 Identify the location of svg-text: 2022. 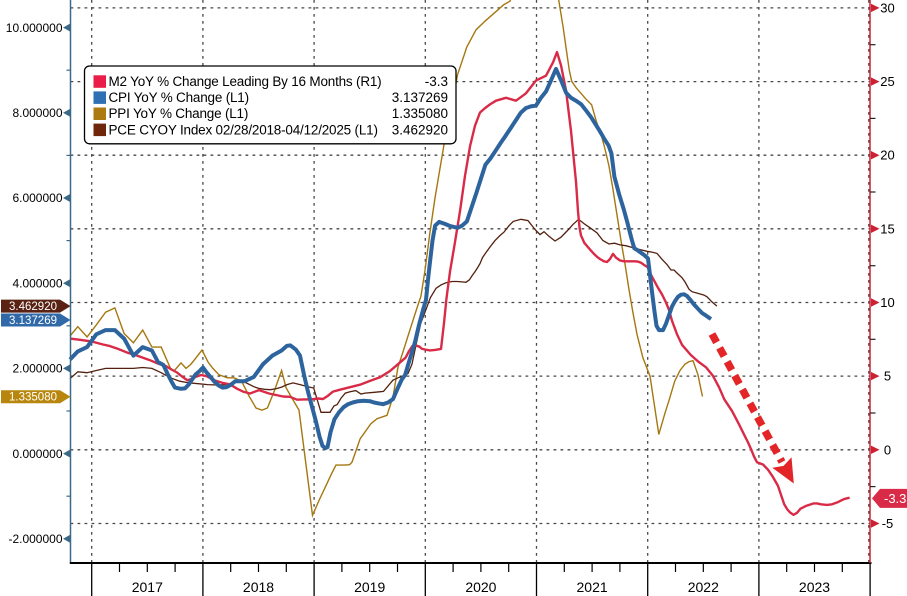
(703, 587).